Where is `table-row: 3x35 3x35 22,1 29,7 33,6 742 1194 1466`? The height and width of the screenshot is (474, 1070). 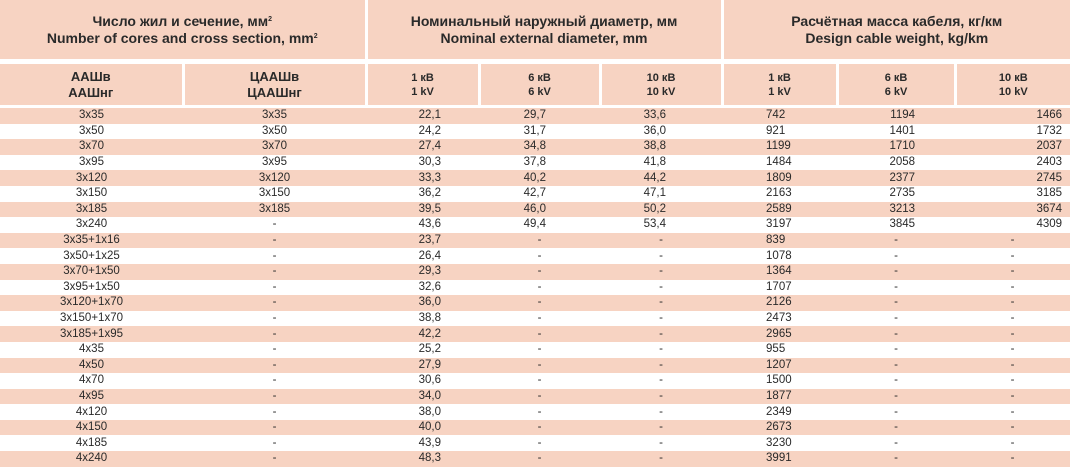
table-row: 3x35 3x35 22,1 29,7 33,6 742 1194 1466 is located at coordinates (535, 116).